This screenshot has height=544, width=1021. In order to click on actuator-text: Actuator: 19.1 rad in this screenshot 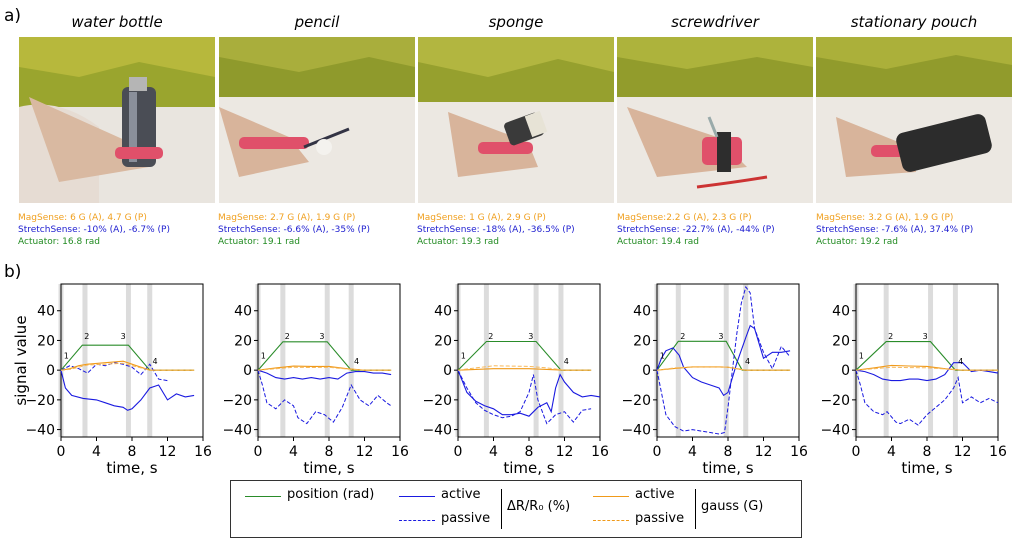, I will do `click(259, 242)`.